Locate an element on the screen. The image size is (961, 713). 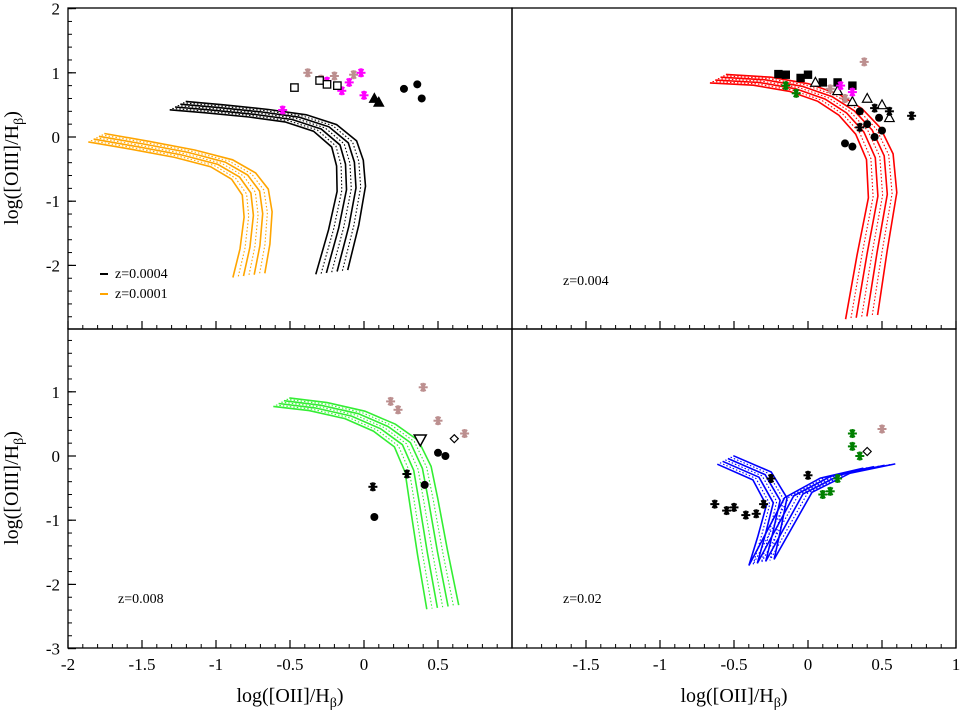
y-tick-label: 2 is located at coordinates (56, 9).